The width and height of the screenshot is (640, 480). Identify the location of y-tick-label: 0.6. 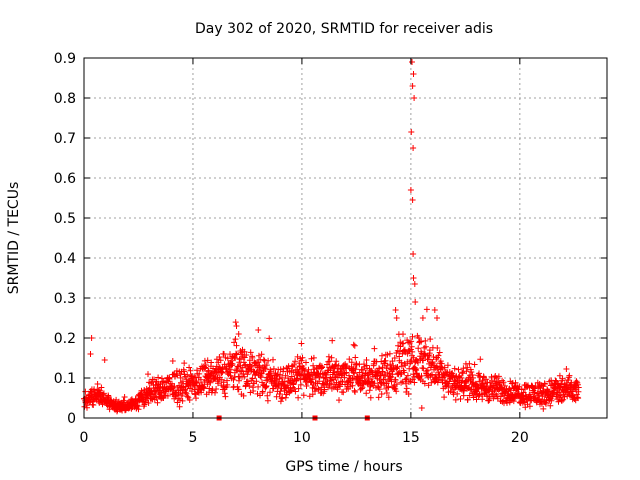
(65, 179).